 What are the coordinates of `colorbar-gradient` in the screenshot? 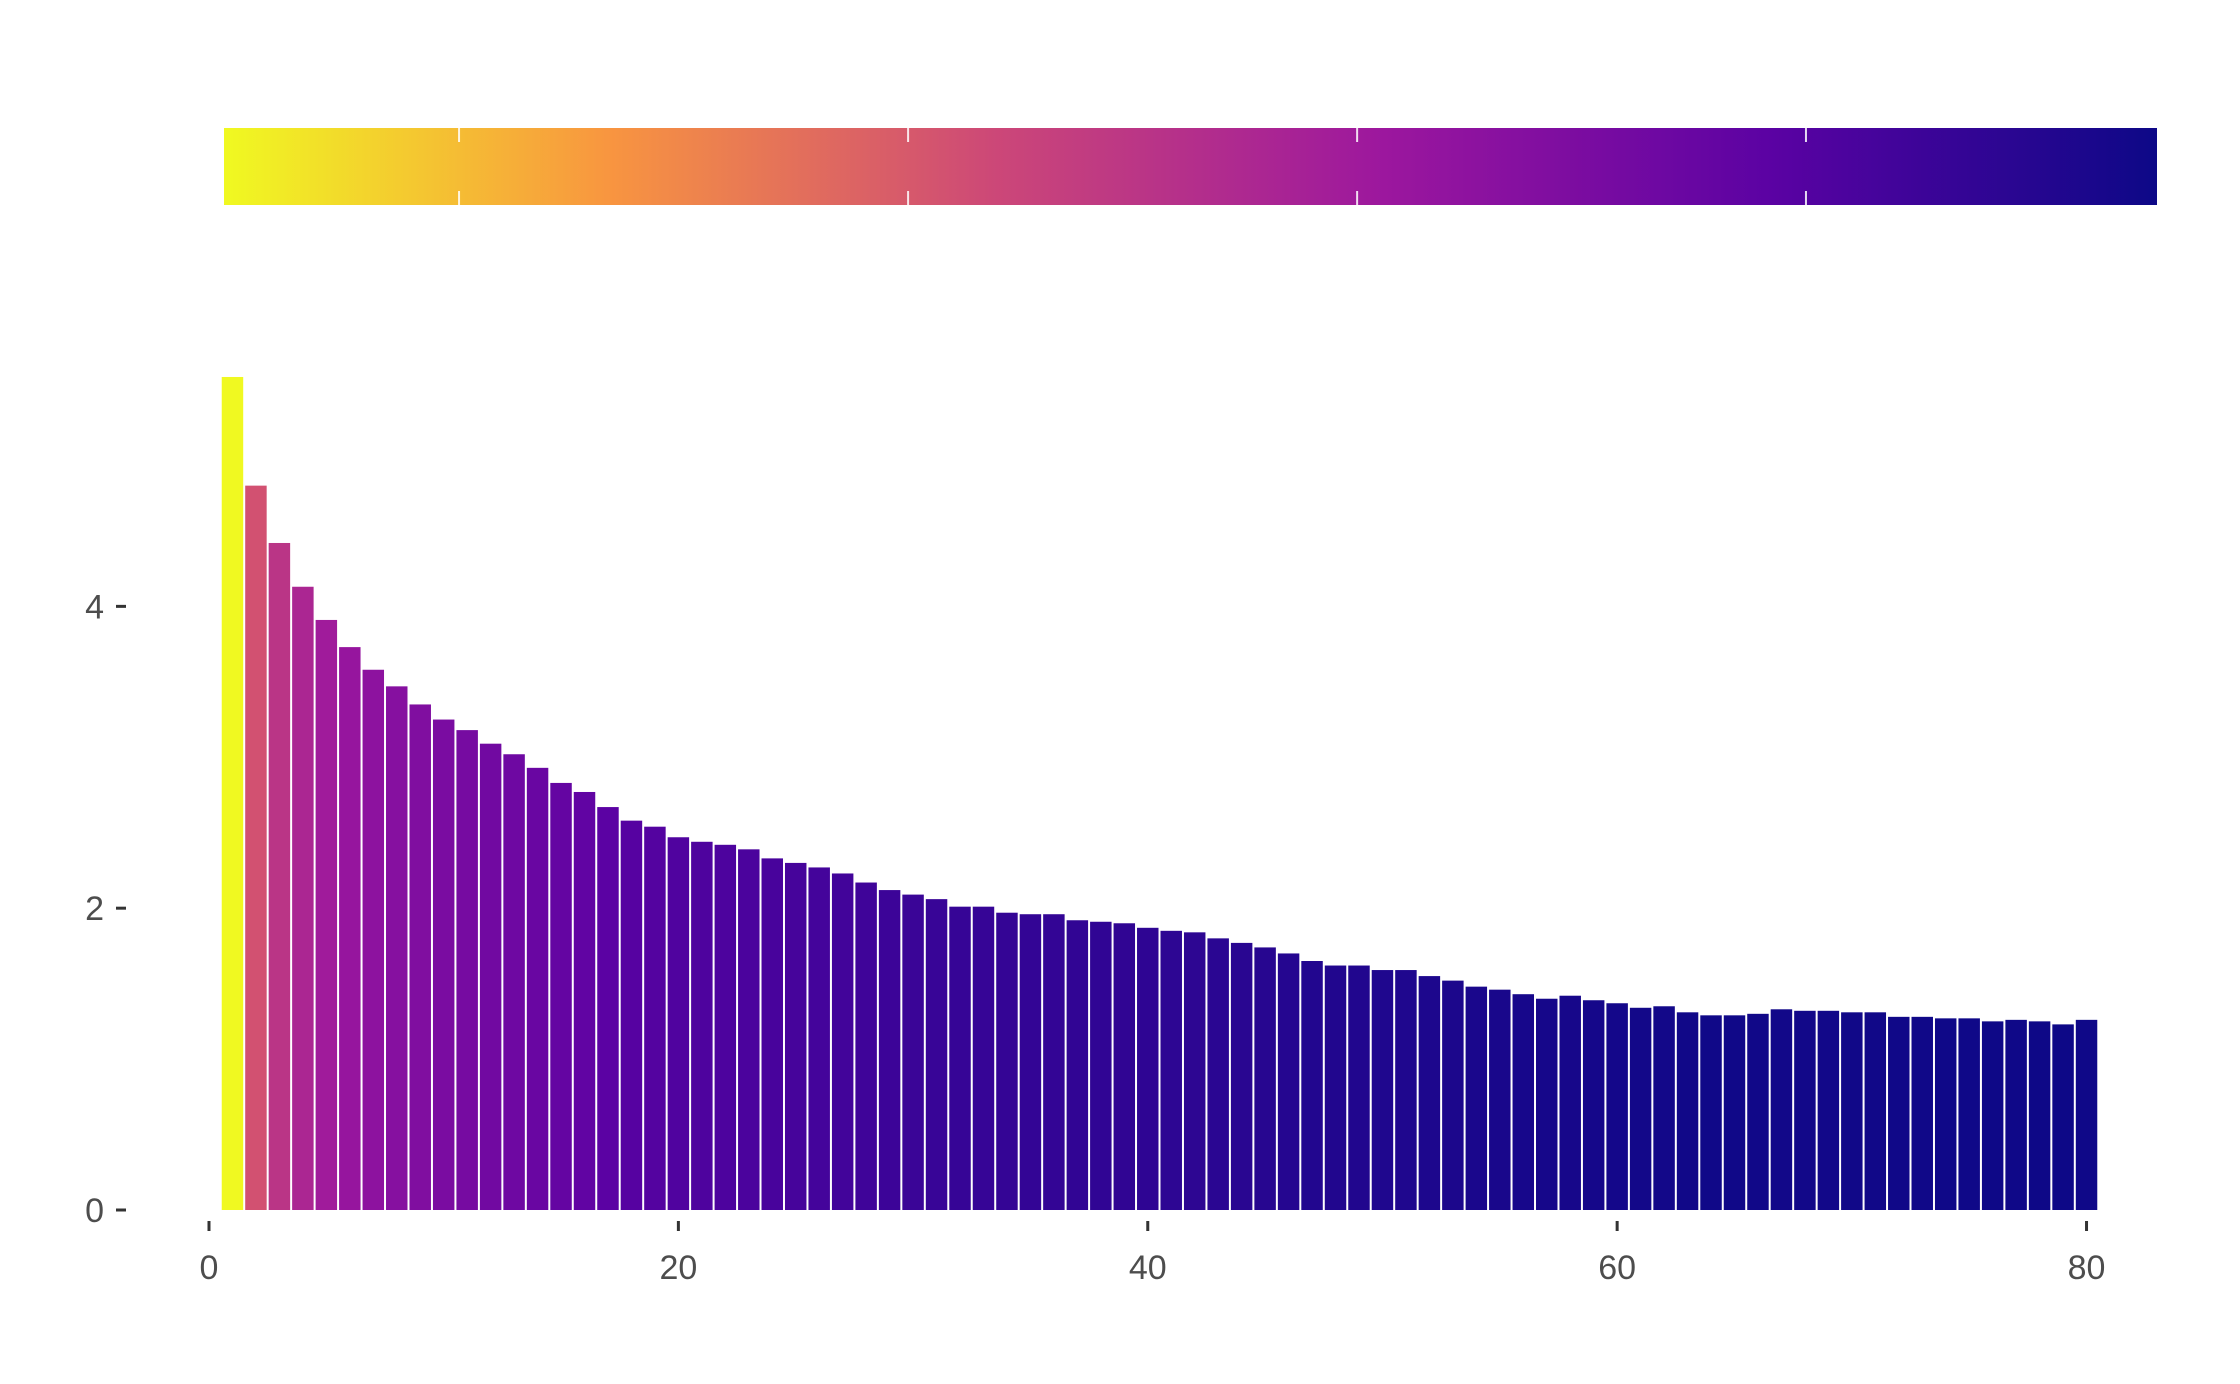 It's located at (1190, 166).